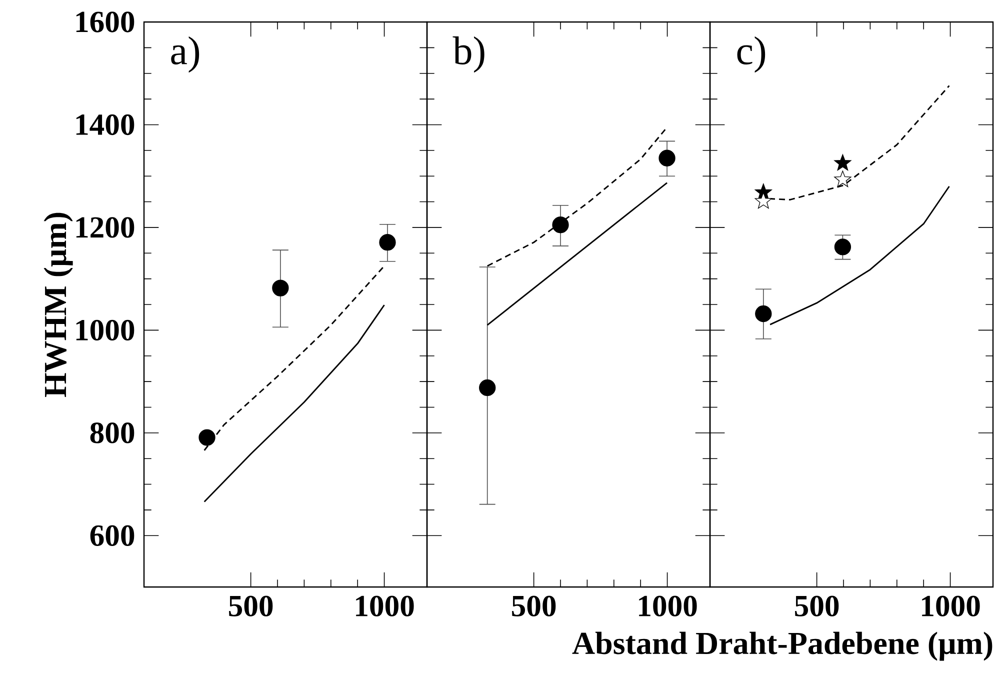 This screenshot has width=995, height=682. I want to click on y-tick-label: 1600, so click(105, 22).